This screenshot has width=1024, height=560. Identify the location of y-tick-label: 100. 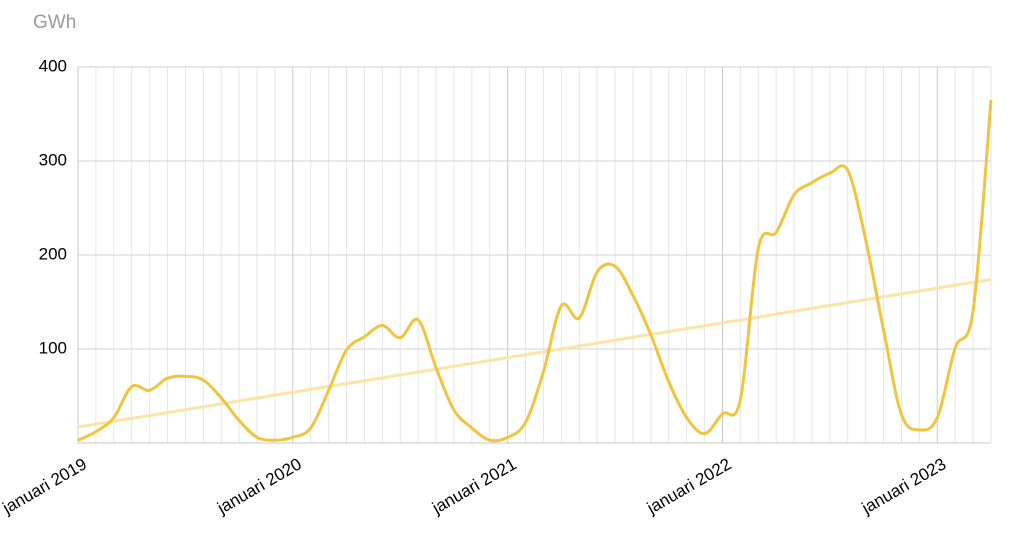
(53, 347).